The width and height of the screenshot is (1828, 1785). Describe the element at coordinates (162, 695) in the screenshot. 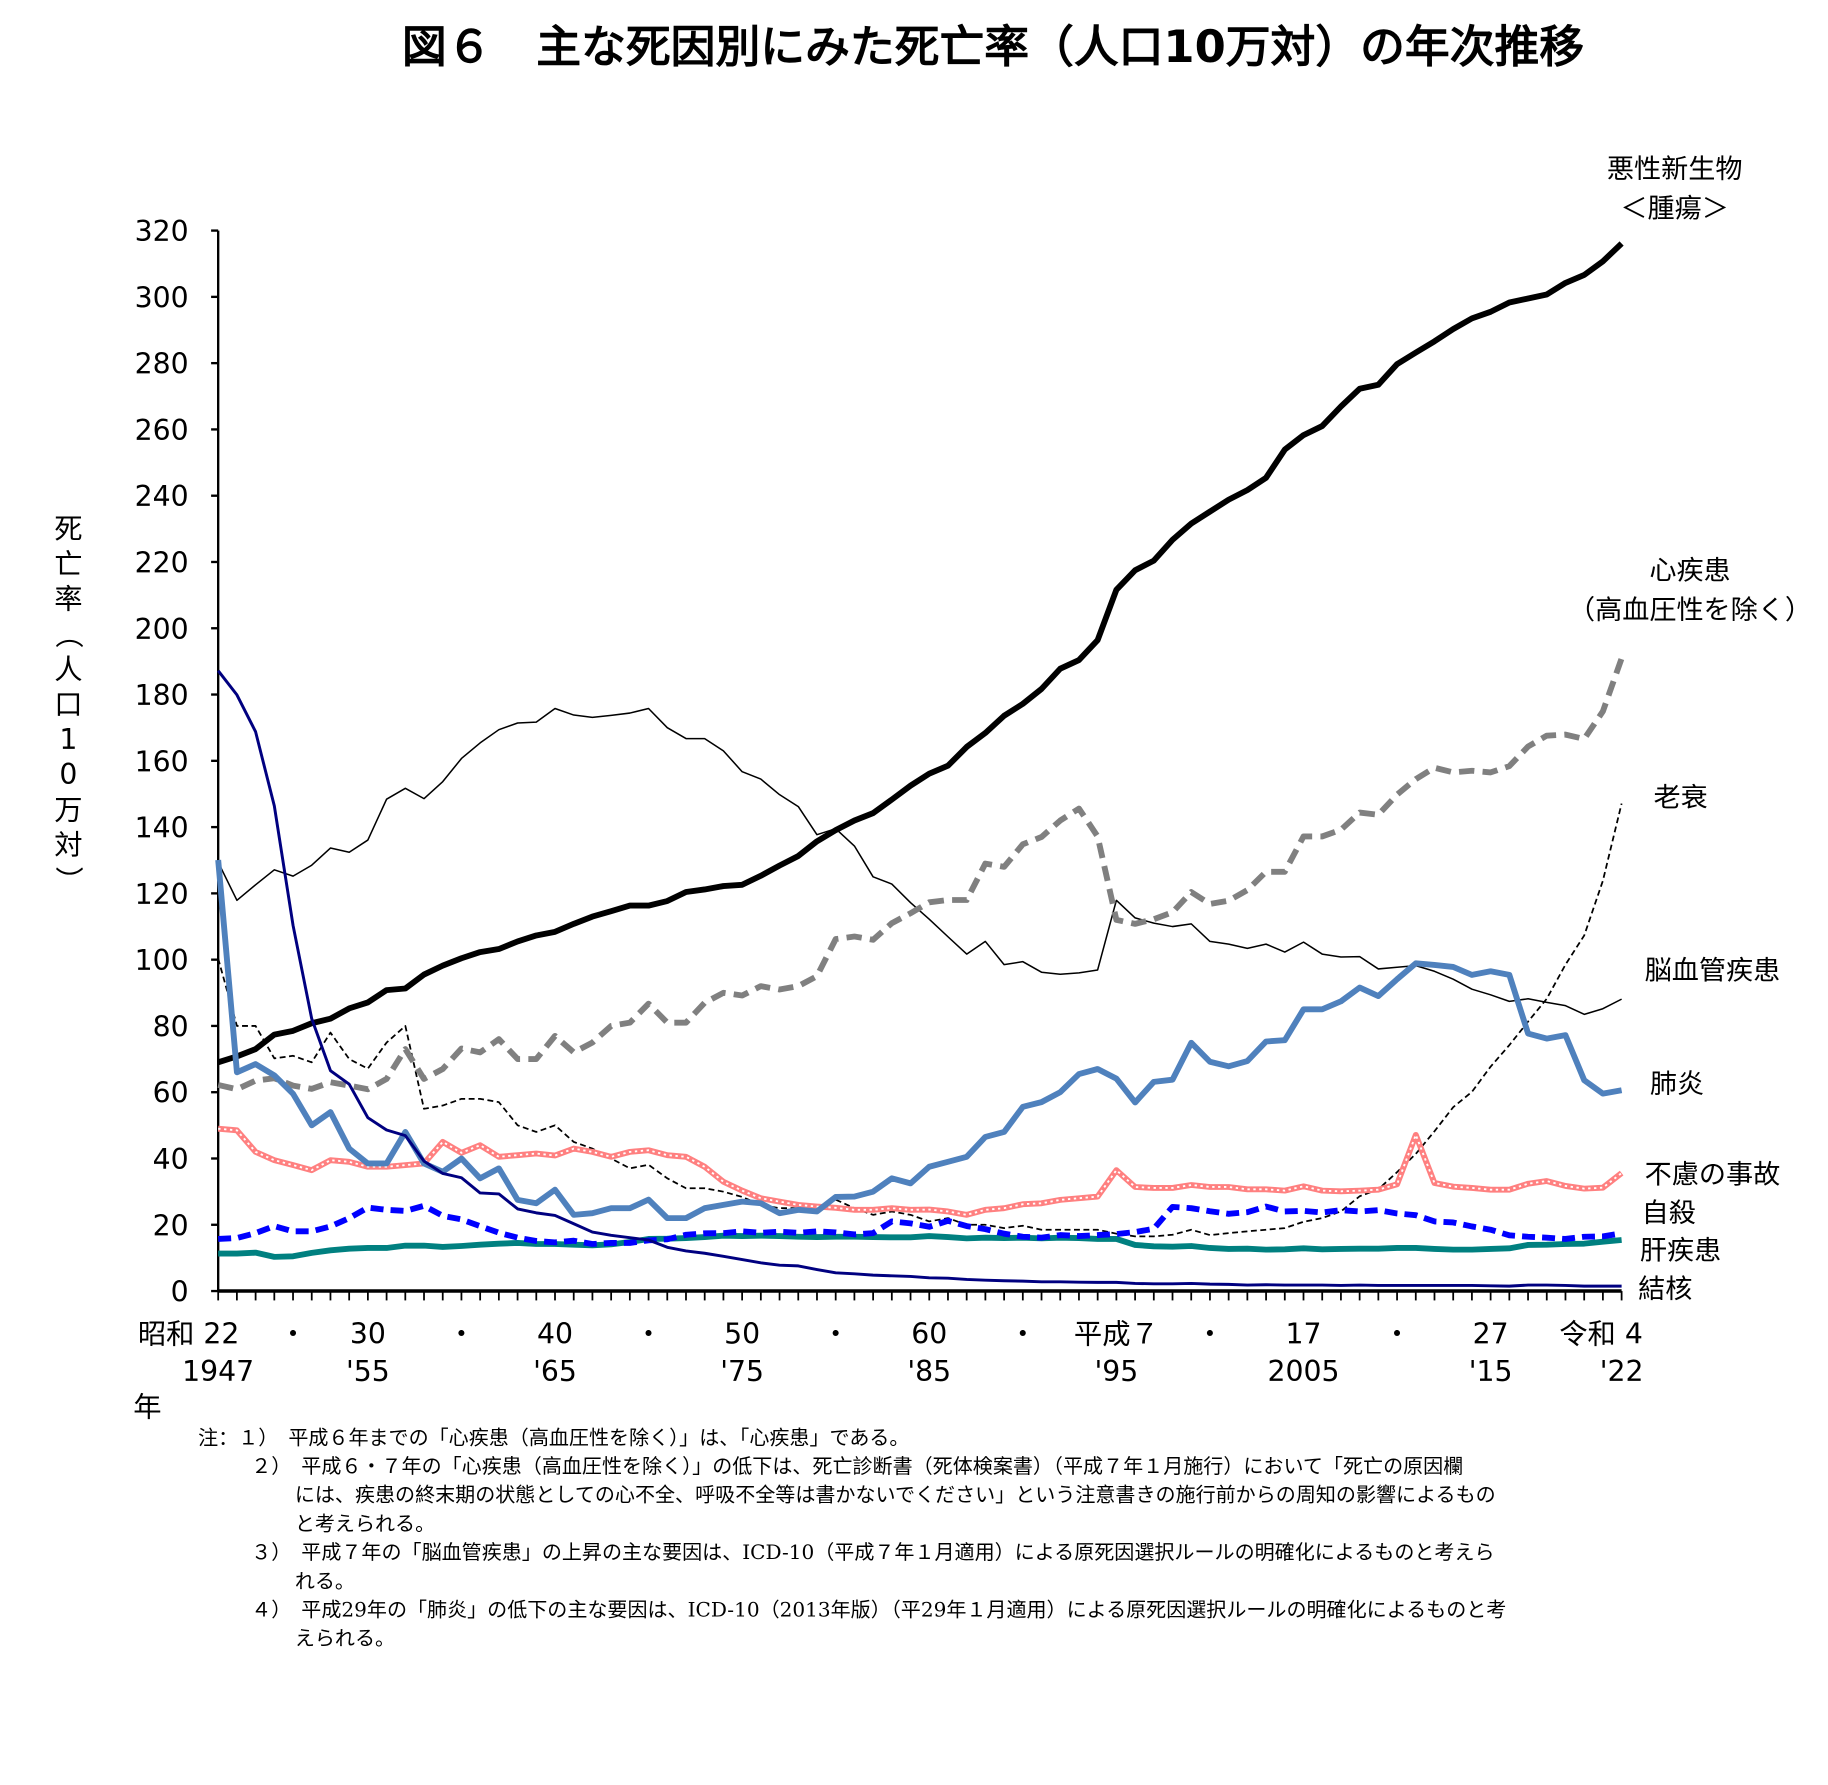

I see `y-tick-label: 180` at that location.